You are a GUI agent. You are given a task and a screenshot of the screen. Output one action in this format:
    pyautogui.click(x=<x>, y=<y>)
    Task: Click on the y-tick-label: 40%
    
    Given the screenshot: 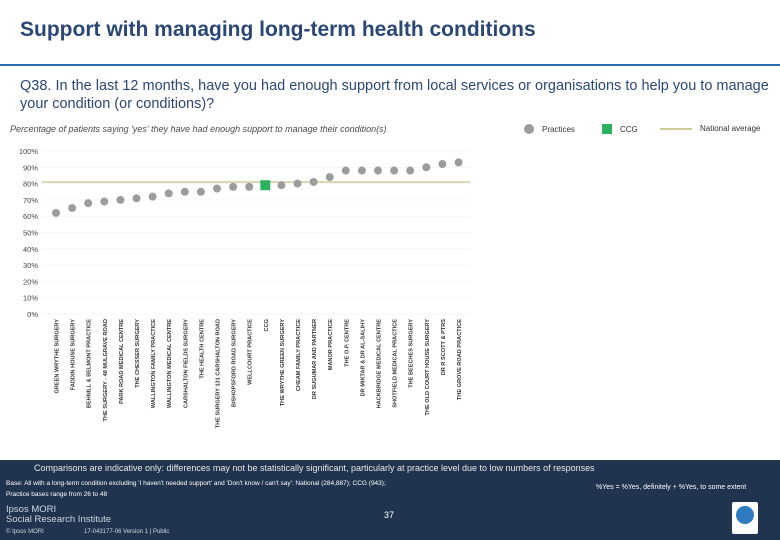 What is the action you would take?
    pyautogui.click(x=30, y=249)
    